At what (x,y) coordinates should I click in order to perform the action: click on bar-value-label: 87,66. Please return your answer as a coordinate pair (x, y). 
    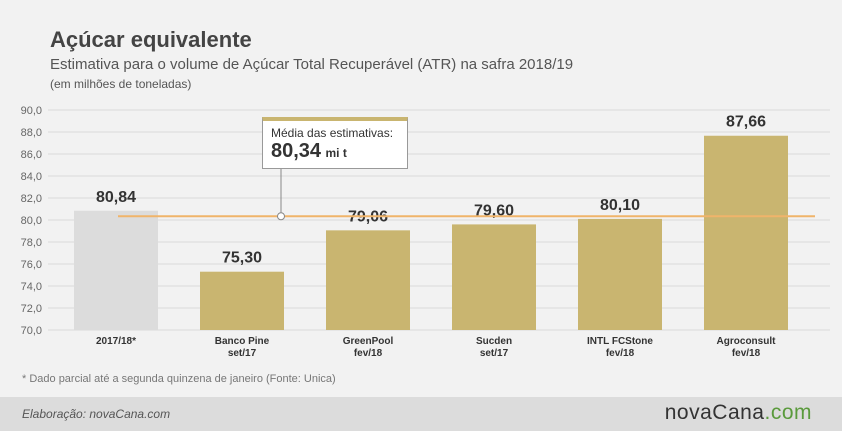
    Looking at the image, I should click on (746, 122).